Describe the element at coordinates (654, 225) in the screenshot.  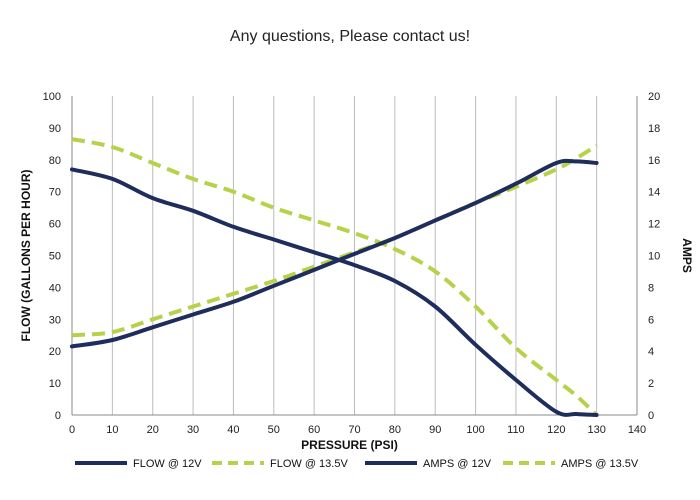
I see `y2-tick-label-6: 12` at that location.